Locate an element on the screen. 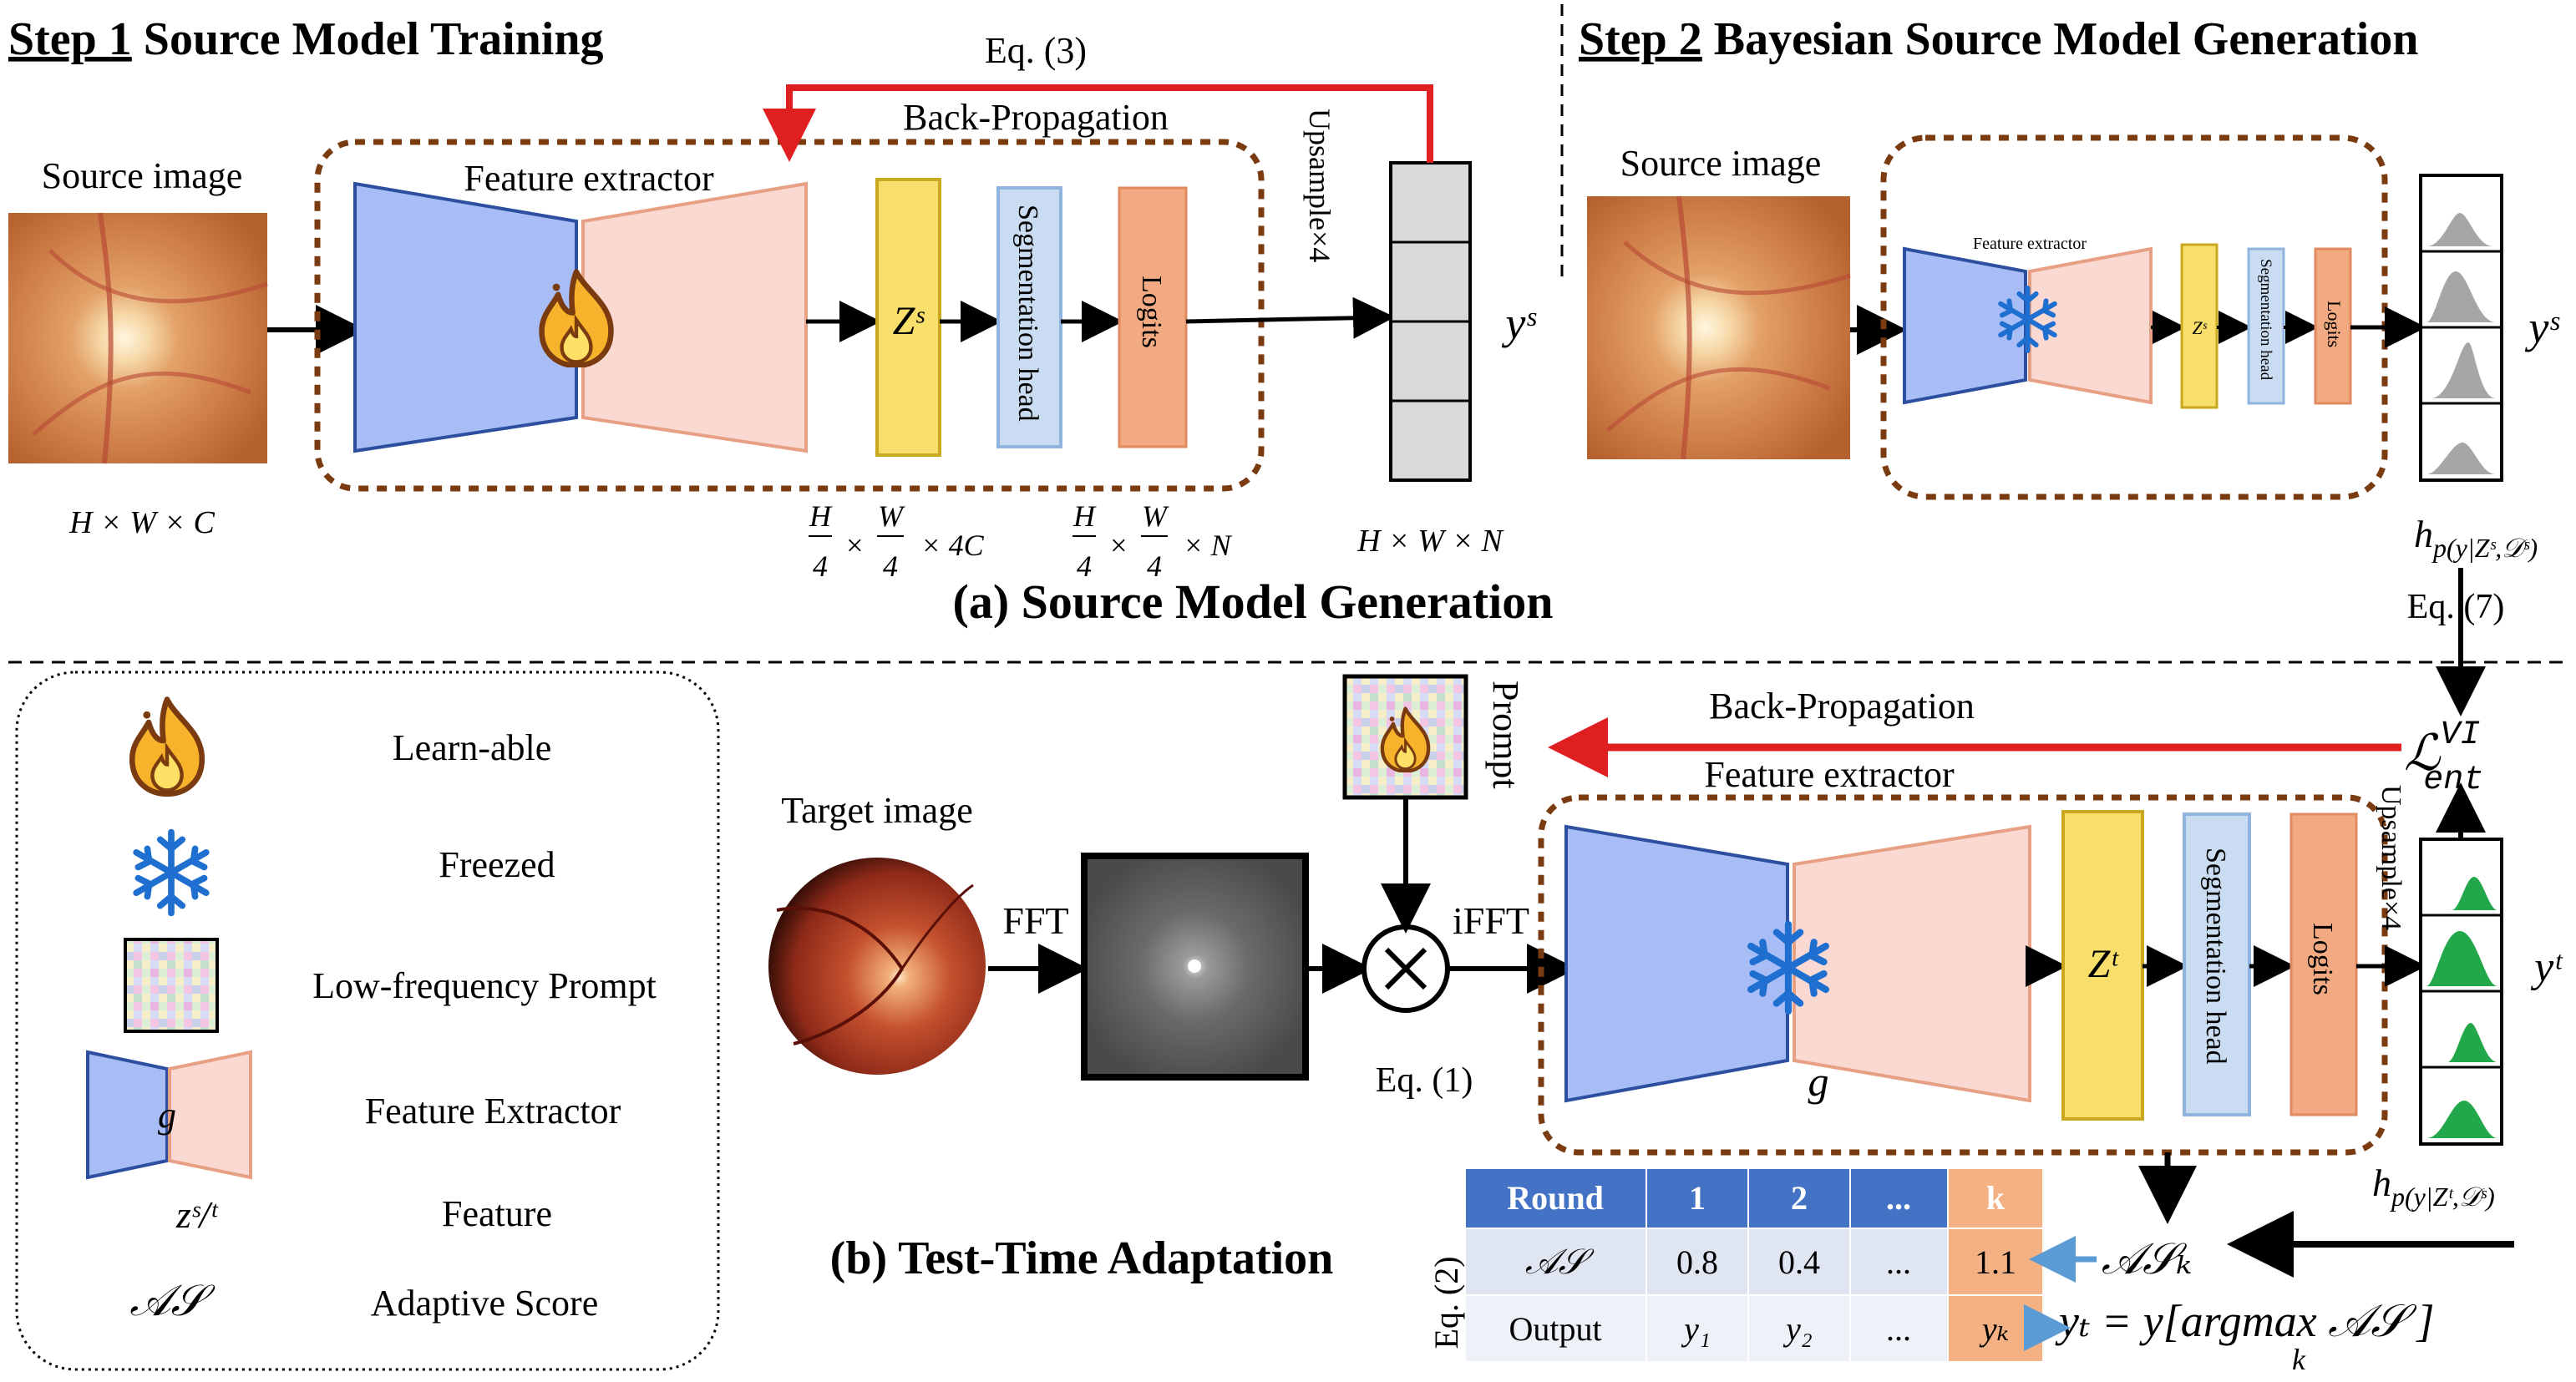 This screenshot has height=1382, width=2576. tta-seg-head-label: Segmentation head is located at coordinates (2215, 957).